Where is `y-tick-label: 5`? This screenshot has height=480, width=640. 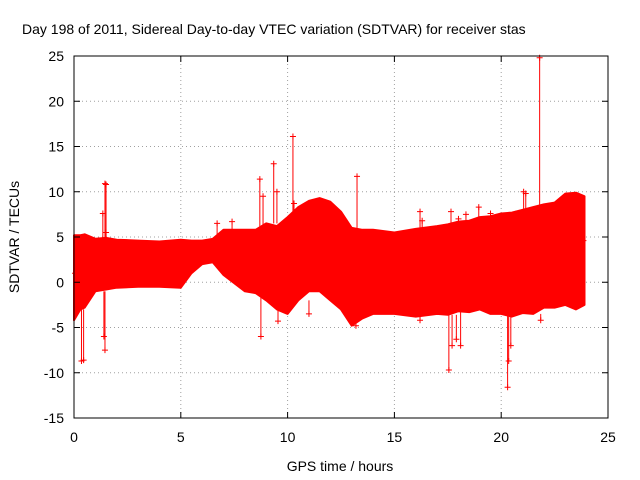 y-tick-label: 5 is located at coordinates (60, 237).